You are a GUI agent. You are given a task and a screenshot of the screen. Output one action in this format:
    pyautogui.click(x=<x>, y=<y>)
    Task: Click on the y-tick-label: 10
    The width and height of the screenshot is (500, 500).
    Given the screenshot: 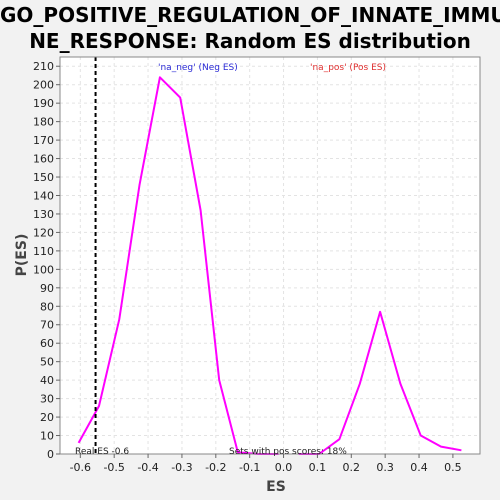 What is the action you would take?
    pyautogui.click(x=47, y=436)
    